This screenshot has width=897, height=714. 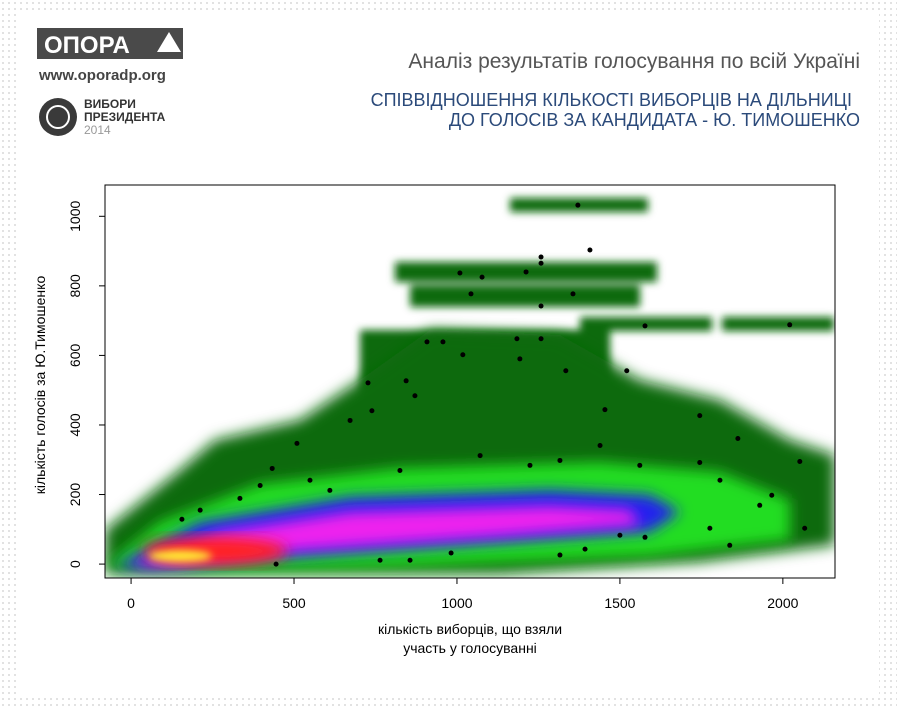 What do you see at coordinates (131, 603) in the screenshot?
I see `x-tick-label: 0` at bounding box center [131, 603].